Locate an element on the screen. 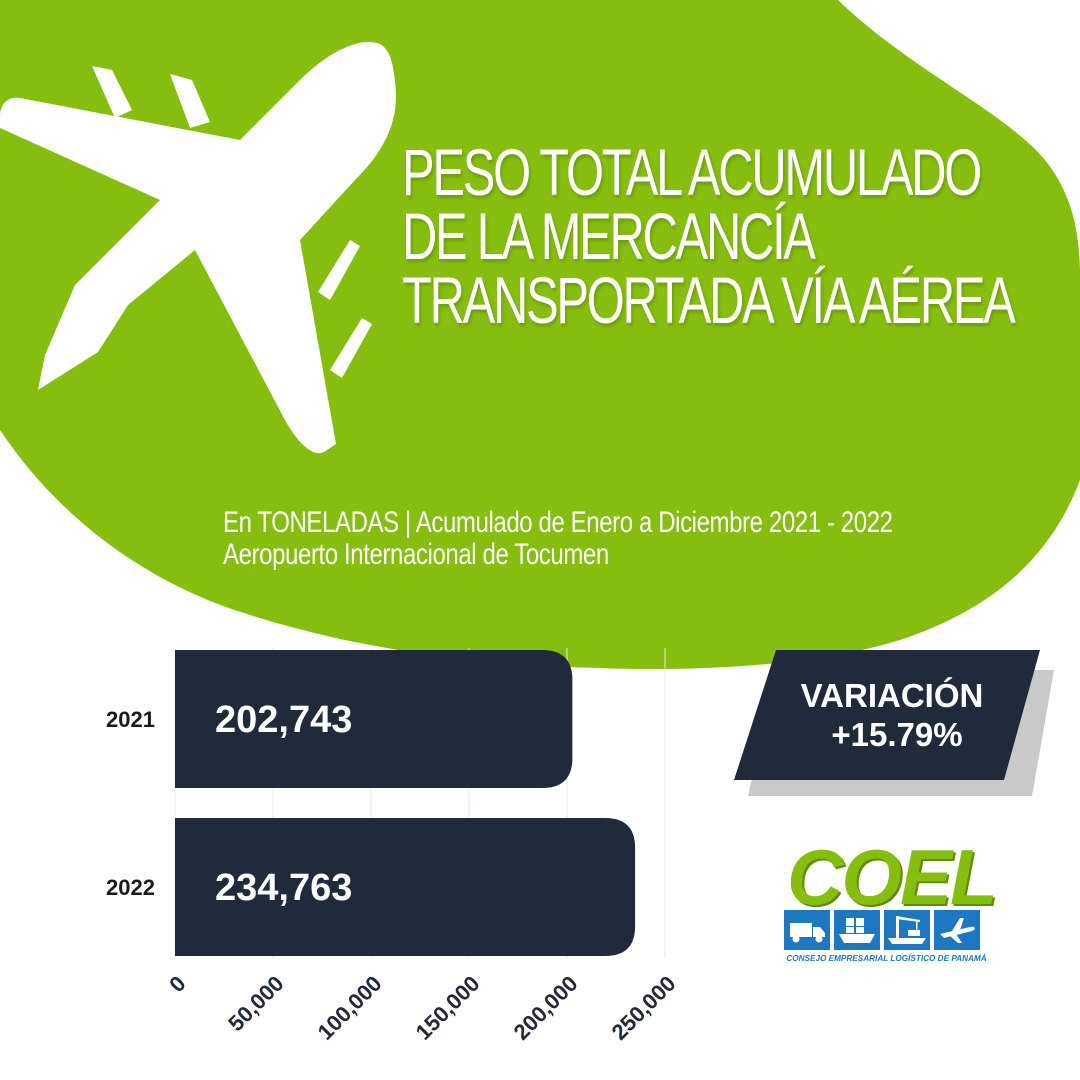 This screenshot has width=1080, height=1080. variation-badge-panel is located at coordinates (887, 715).